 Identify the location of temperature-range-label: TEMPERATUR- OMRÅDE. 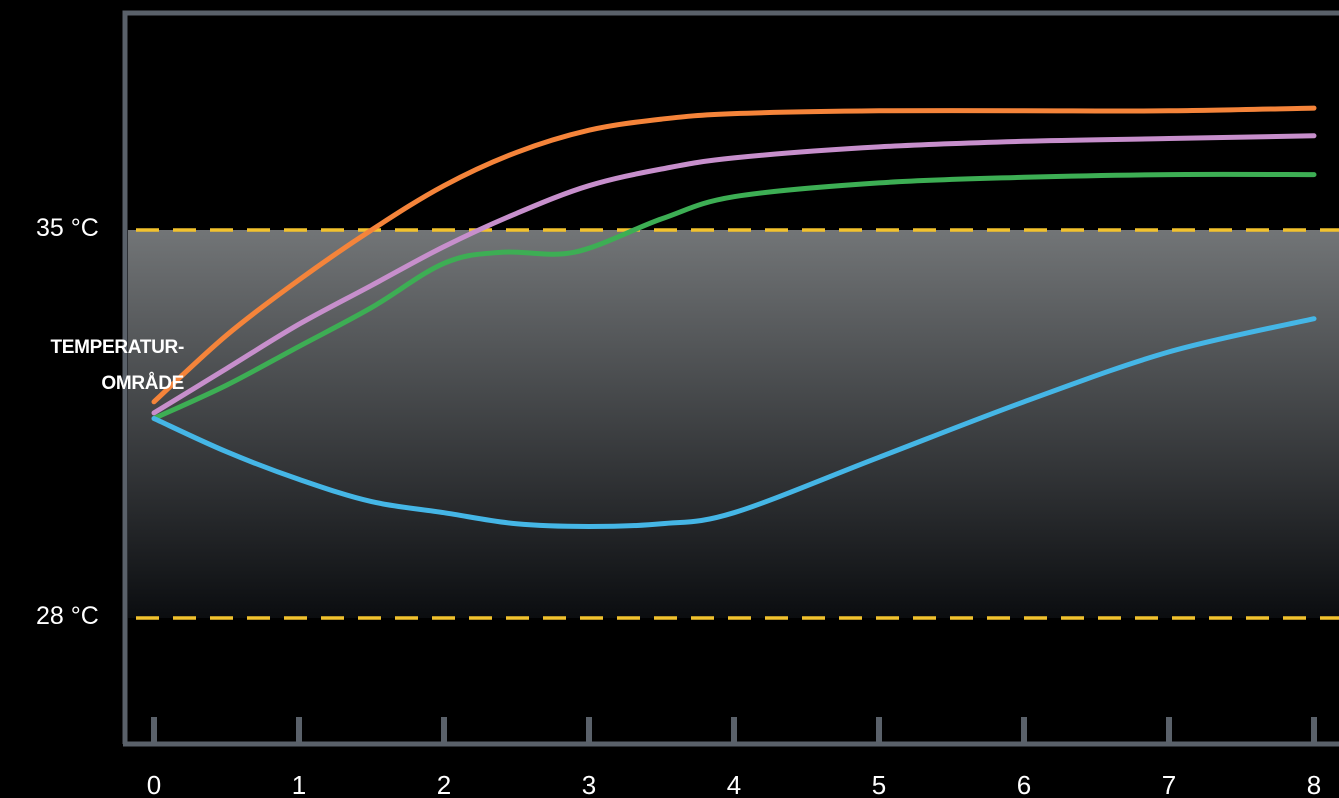
(94, 366).